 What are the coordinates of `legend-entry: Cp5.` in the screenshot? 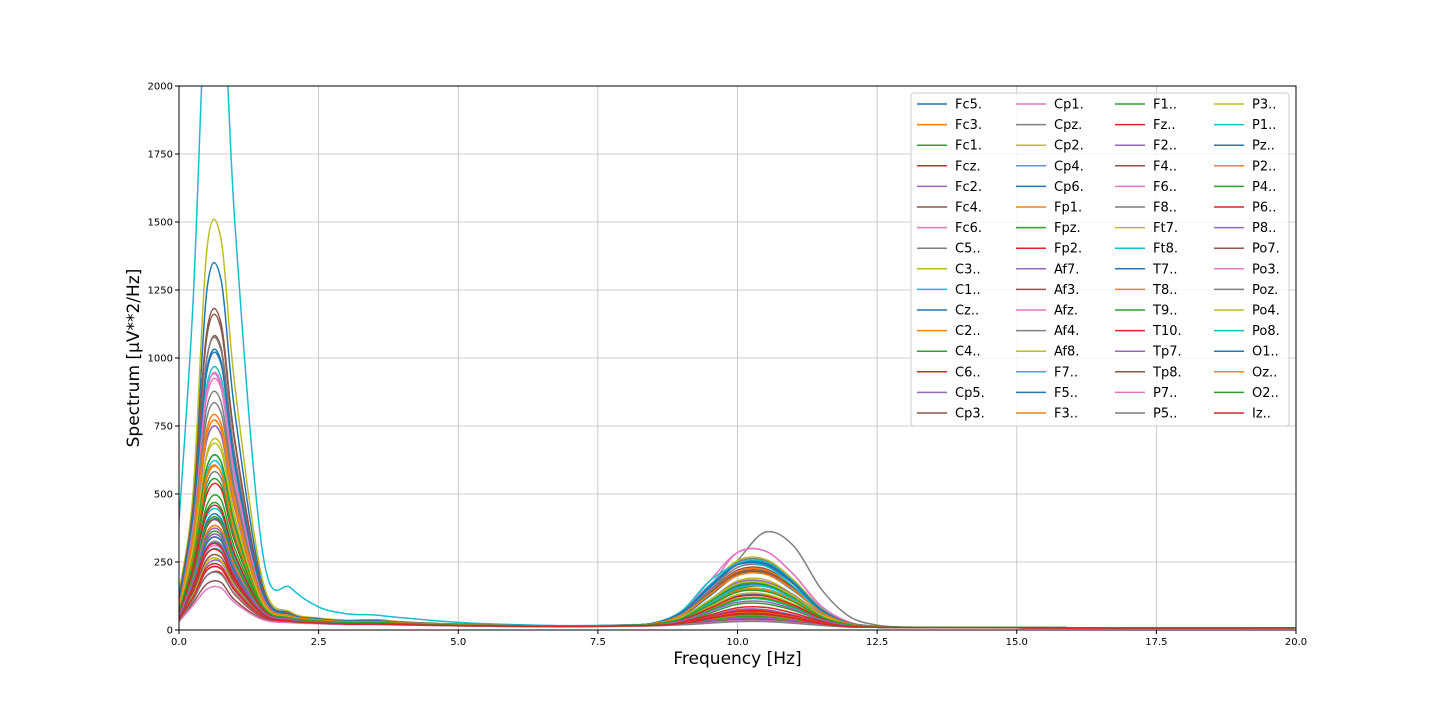 It's located at (970, 393).